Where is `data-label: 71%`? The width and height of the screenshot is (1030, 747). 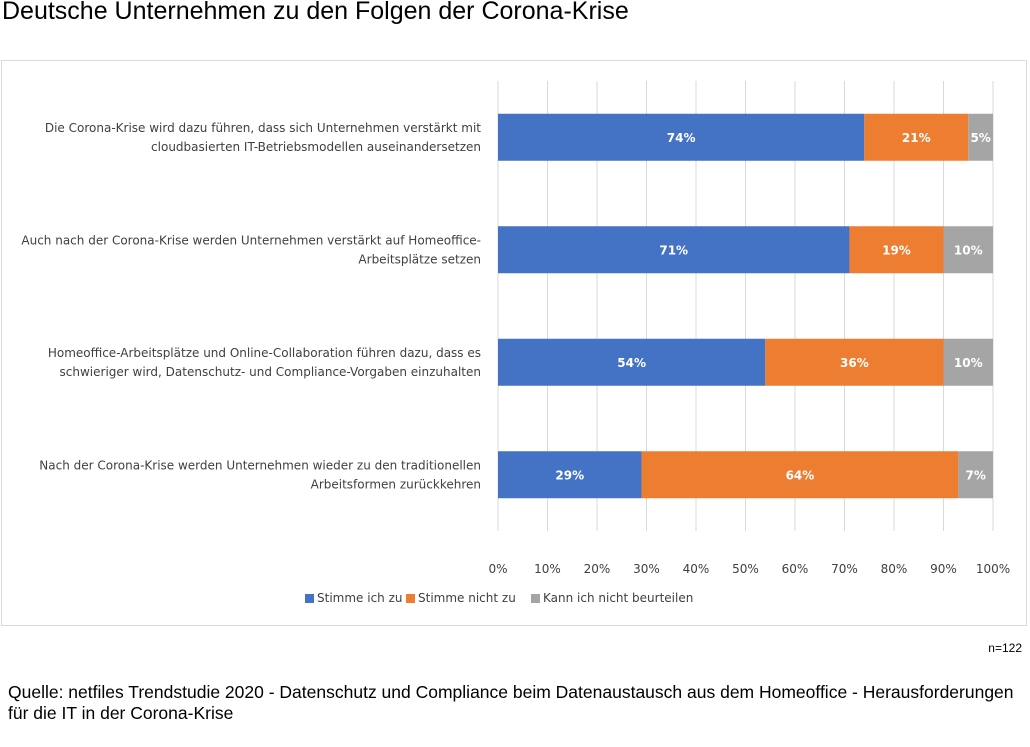
data-label: 71% is located at coordinates (673, 250).